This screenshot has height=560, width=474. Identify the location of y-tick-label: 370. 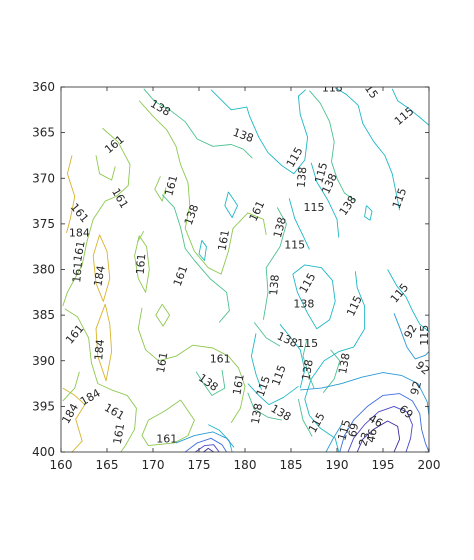
(43, 178).